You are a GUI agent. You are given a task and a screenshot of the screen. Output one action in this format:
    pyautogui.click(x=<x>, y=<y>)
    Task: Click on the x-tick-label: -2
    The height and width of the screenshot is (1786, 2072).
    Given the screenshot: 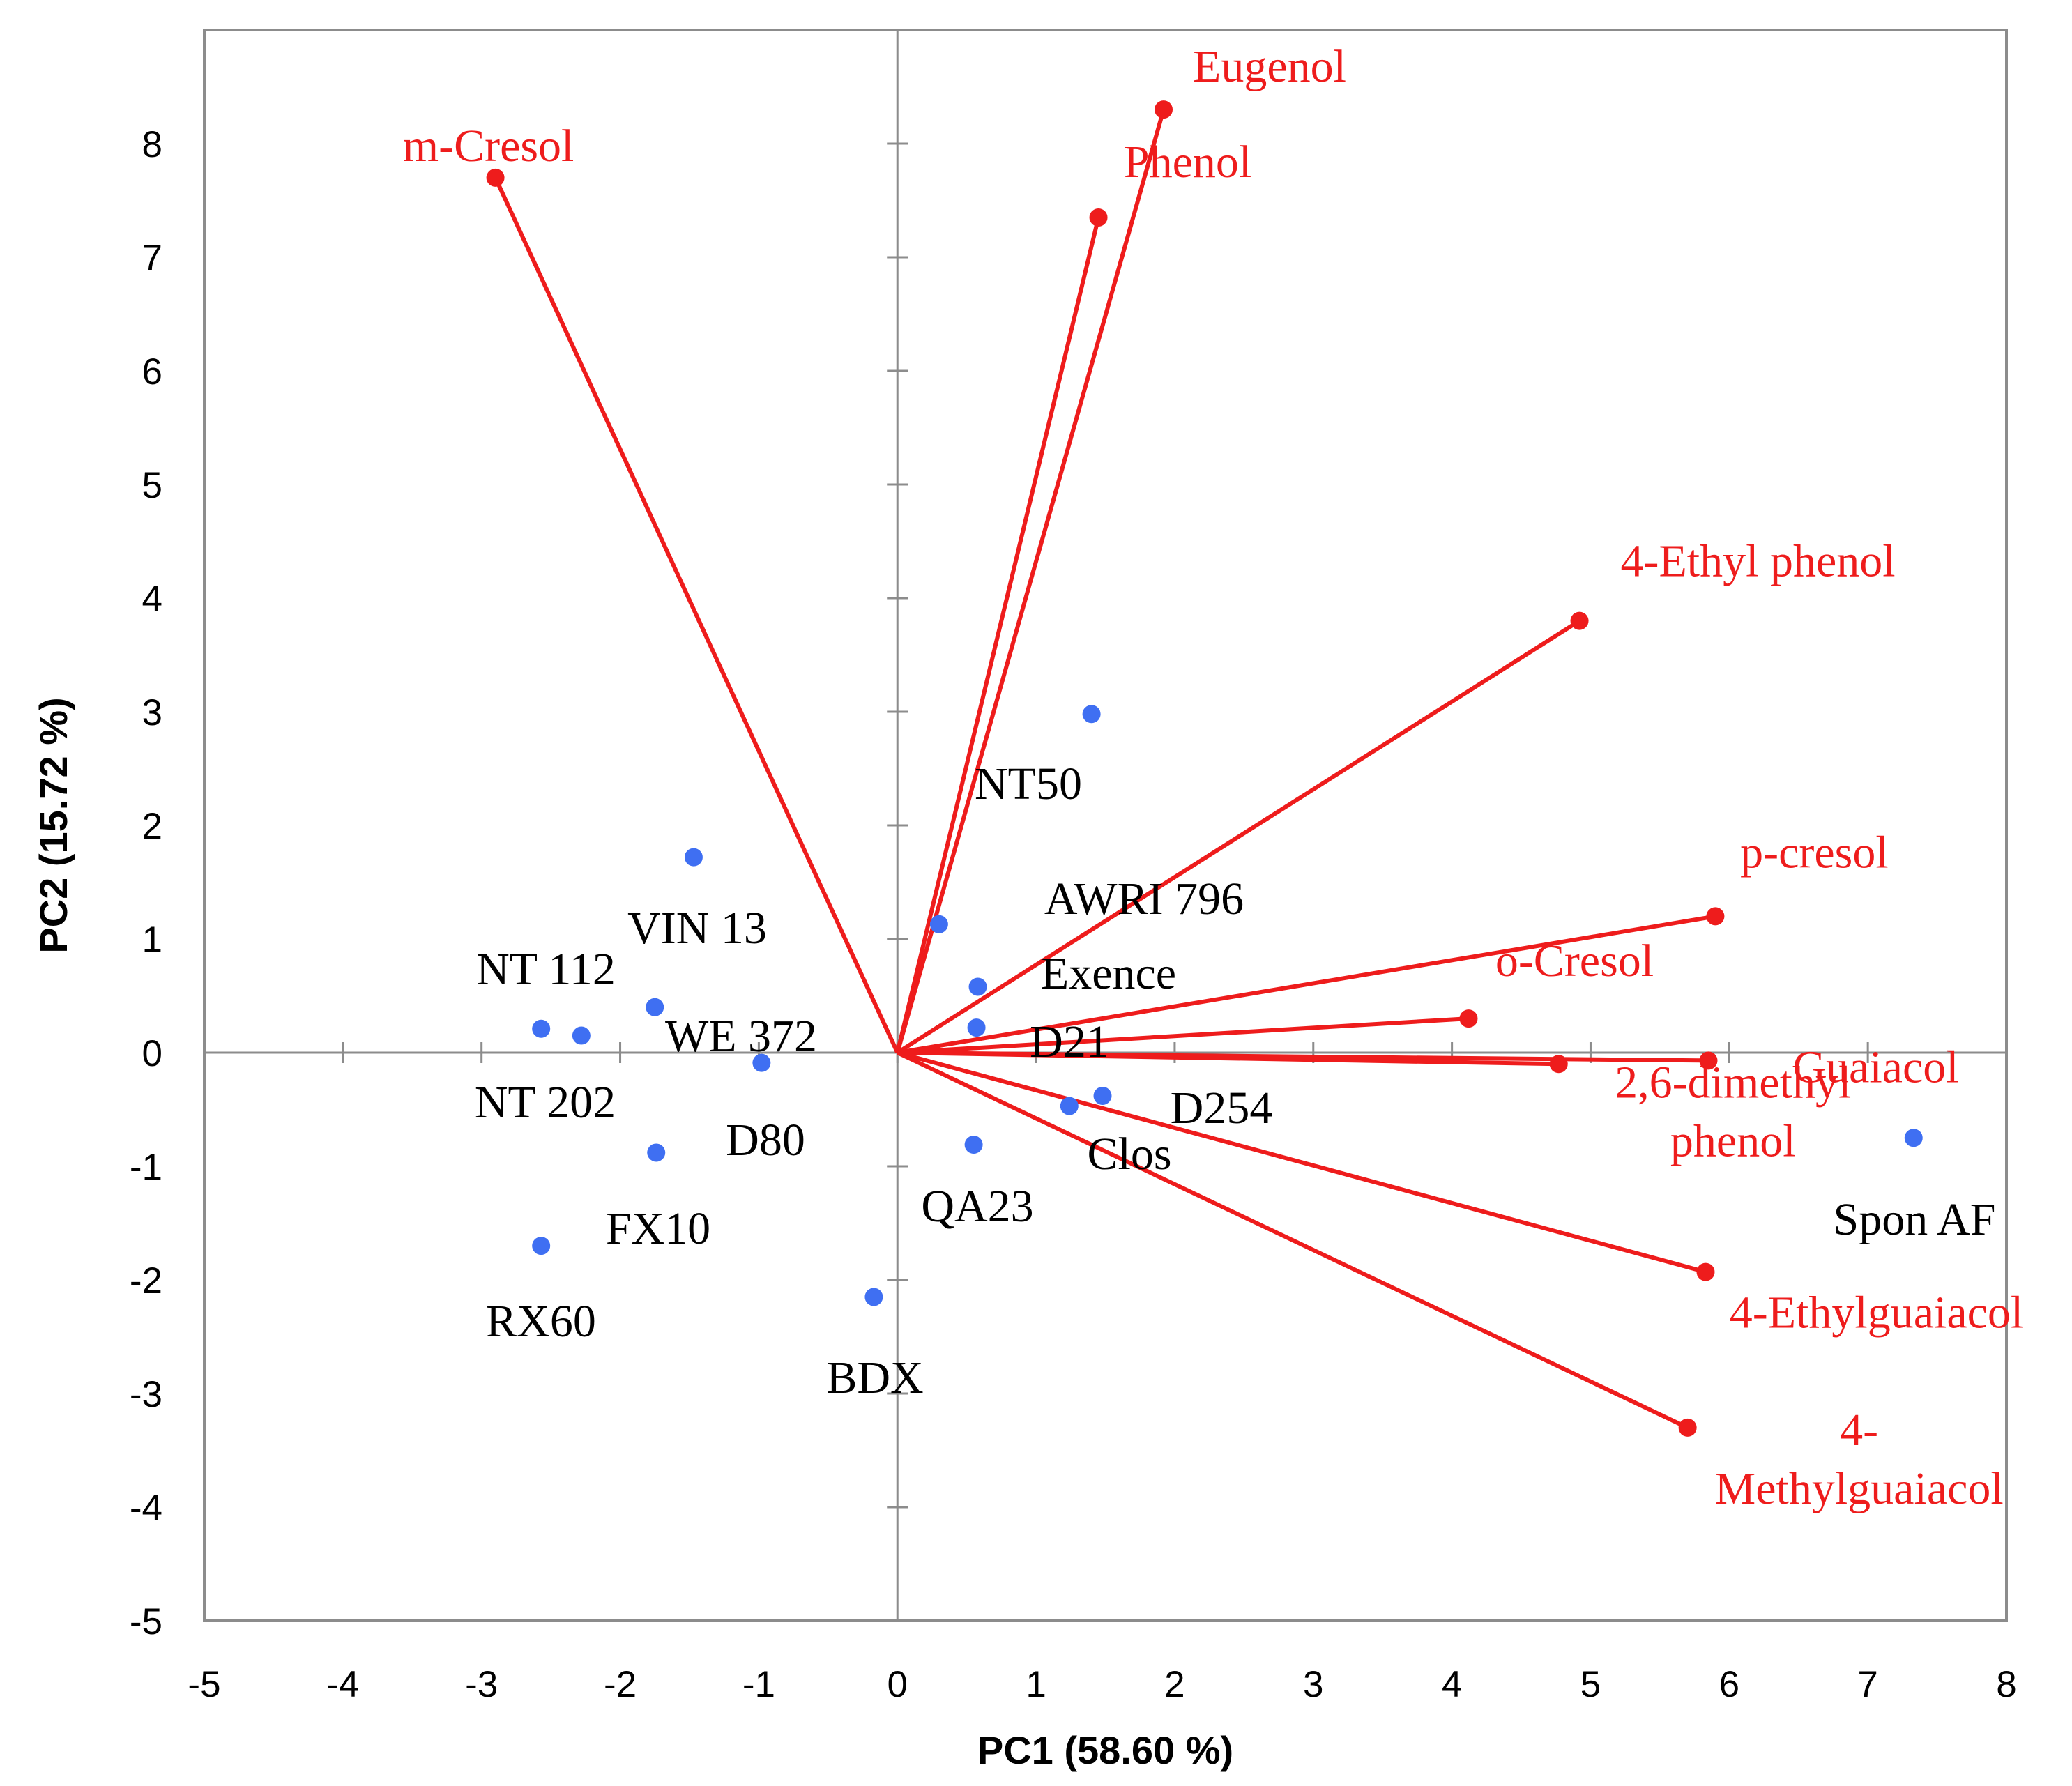 What is the action you would take?
    pyautogui.click(x=620, y=1684)
    